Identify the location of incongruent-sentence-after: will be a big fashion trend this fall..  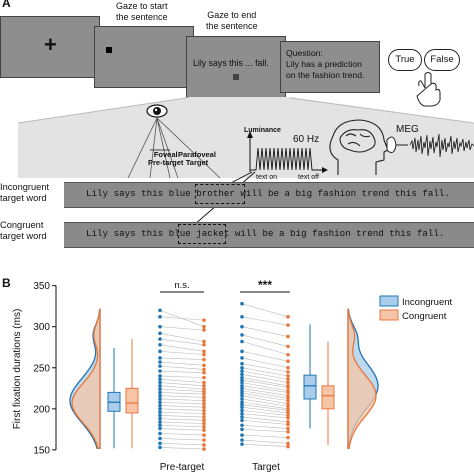
(342, 193).